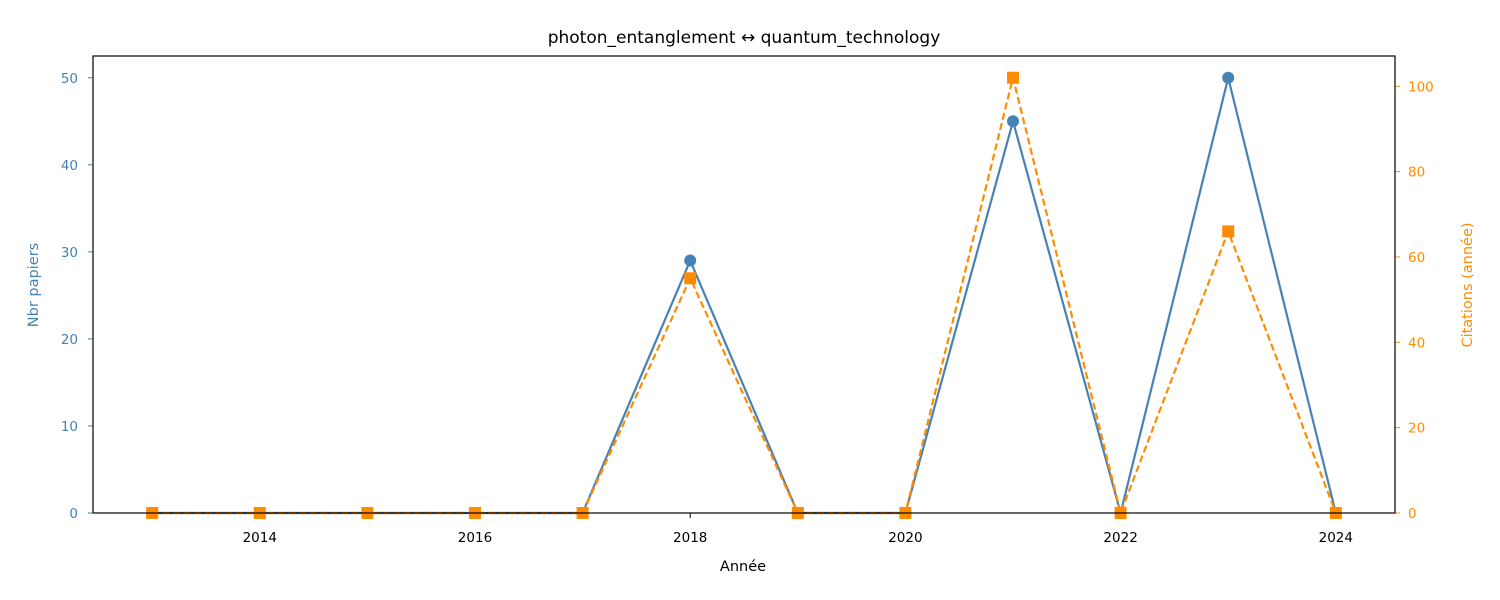 Image resolution: width=1500 pixels, height=600 pixels. Describe the element at coordinates (1416, 258) in the screenshot. I see `right-y-tick-label: 60` at that location.